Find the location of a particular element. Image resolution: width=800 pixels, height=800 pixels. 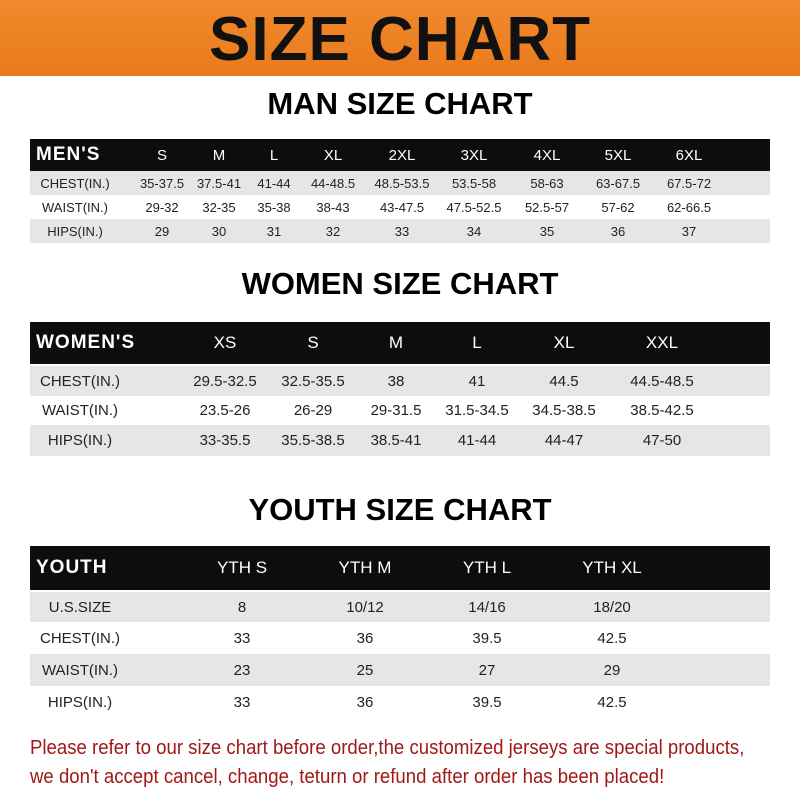

measurement-value: 33-35.5 is located at coordinates (225, 440).